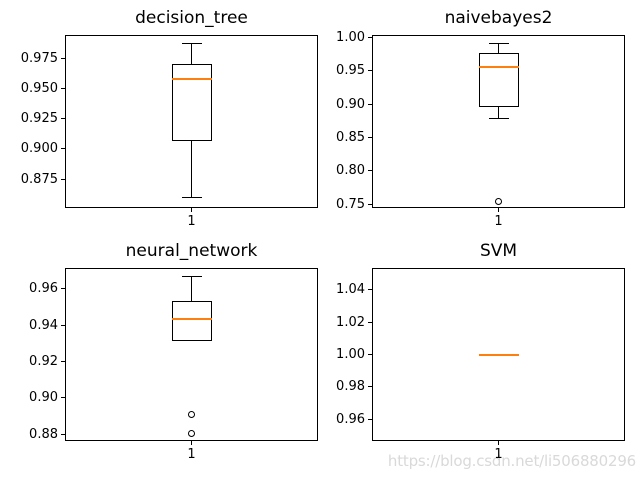  Describe the element at coordinates (350, 171) in the screenshot. I see `y-tick-label: 0.80` at that location.